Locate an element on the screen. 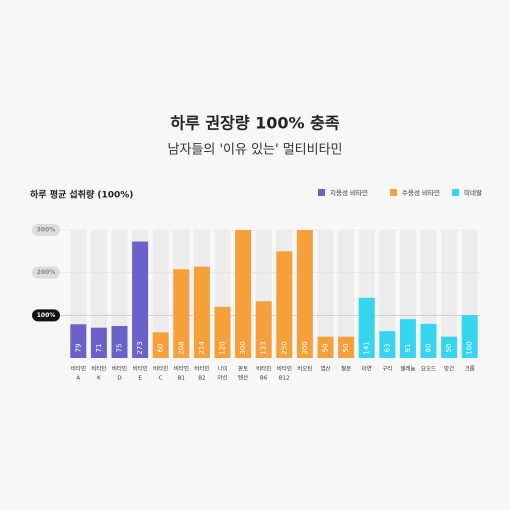 The width and height of the screenshot is (510, 510). x-tick-label: B12 is located at coordinates (284, 379).